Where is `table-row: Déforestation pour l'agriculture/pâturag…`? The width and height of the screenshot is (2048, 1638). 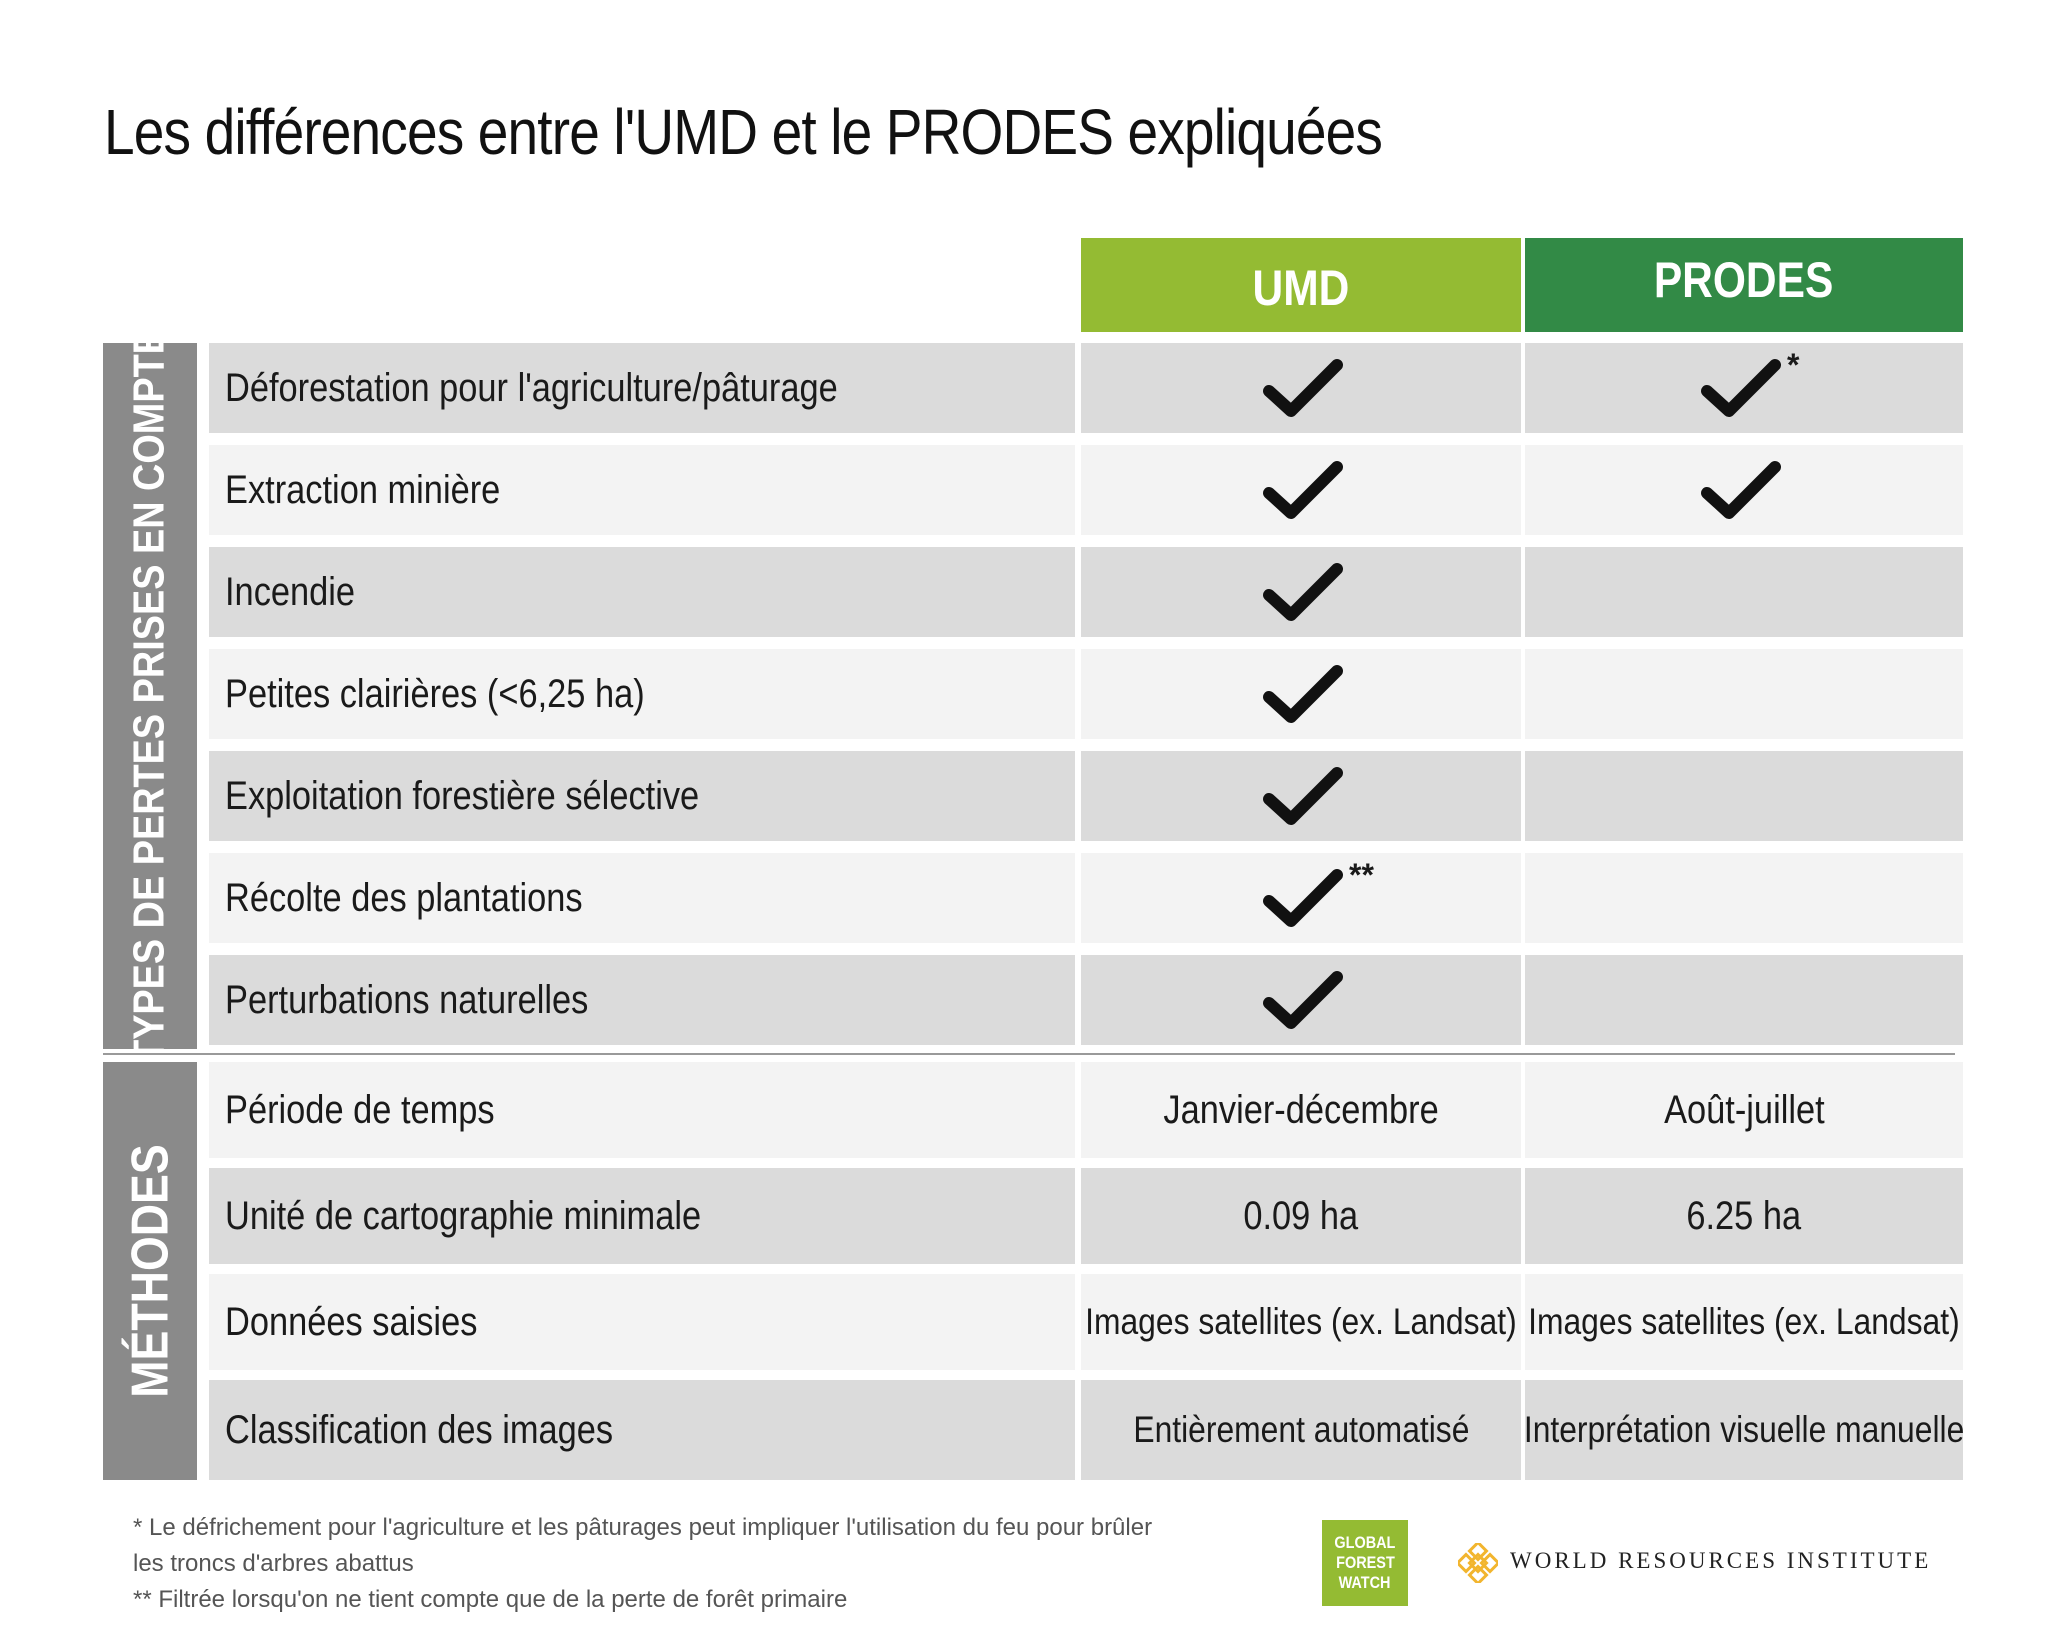 table-row: Déforestation pour l'agriculture/pâturag… is located at coordinates (1024, 388).